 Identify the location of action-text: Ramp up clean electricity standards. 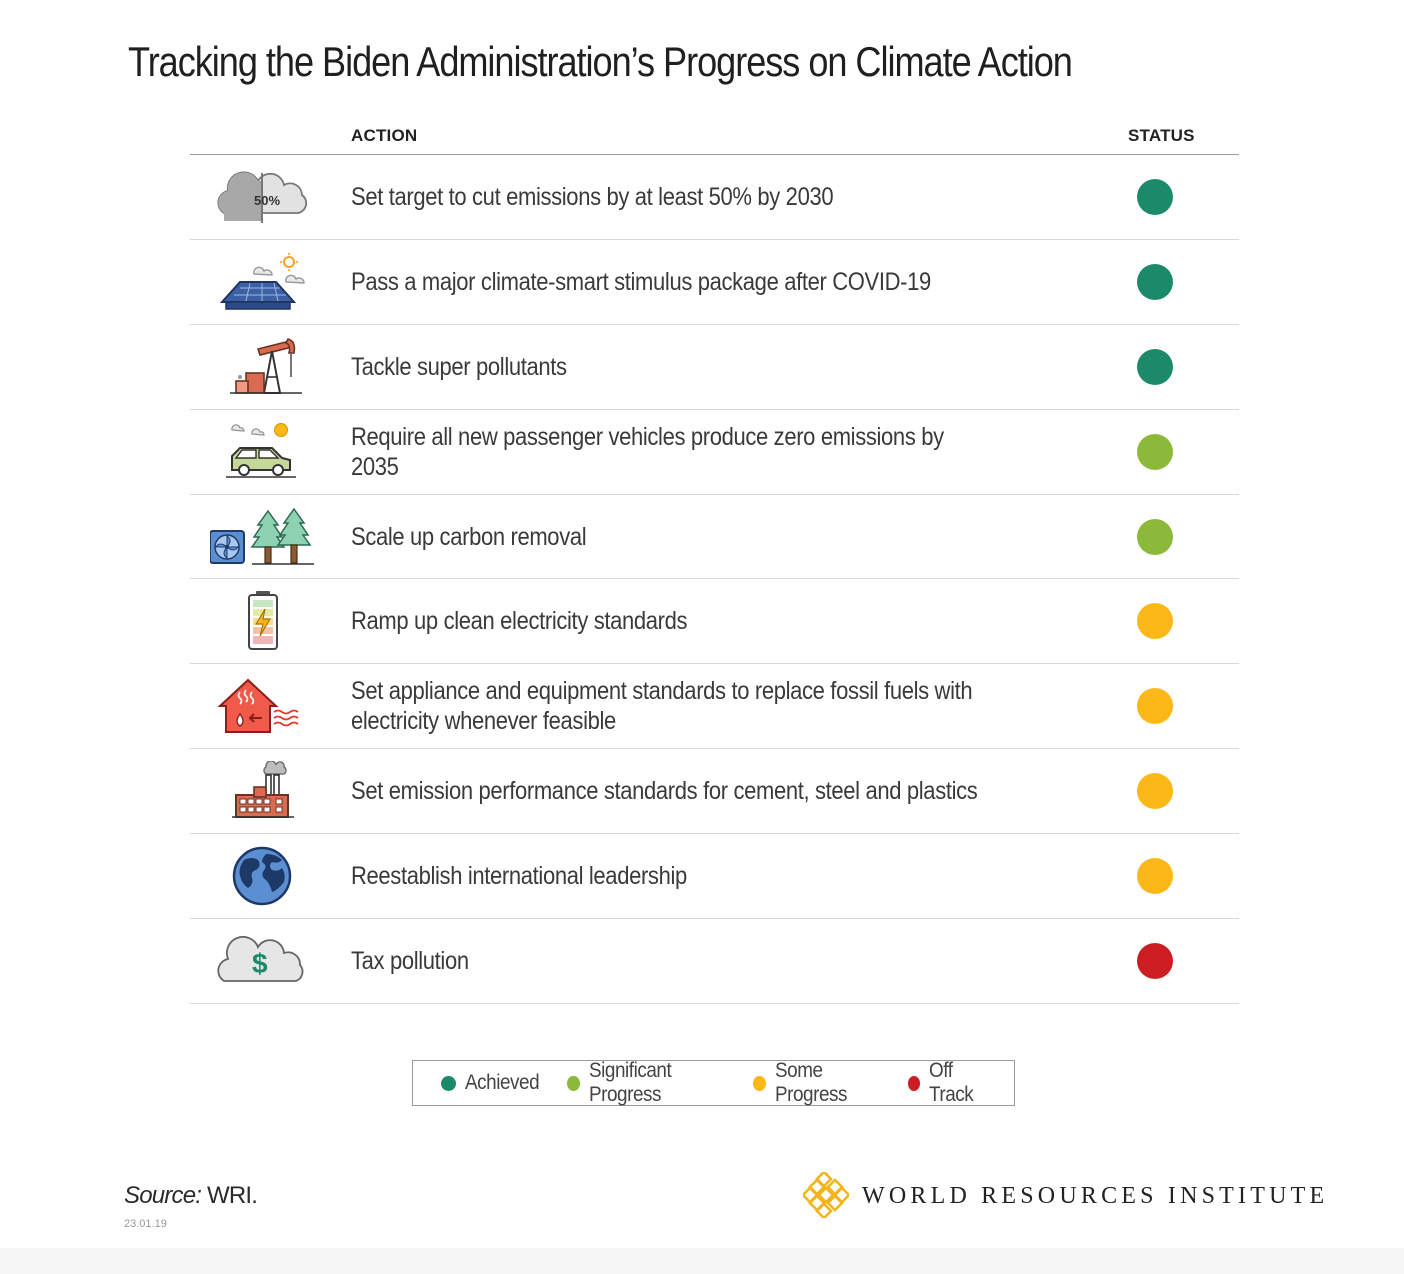
(519, 621).